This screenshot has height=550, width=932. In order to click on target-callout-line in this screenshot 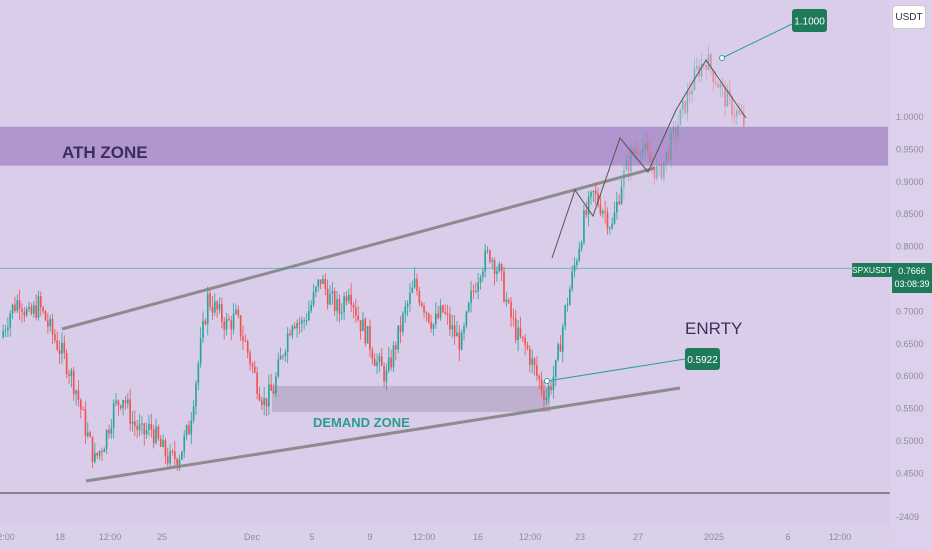, I will do `click(757, 41)`.